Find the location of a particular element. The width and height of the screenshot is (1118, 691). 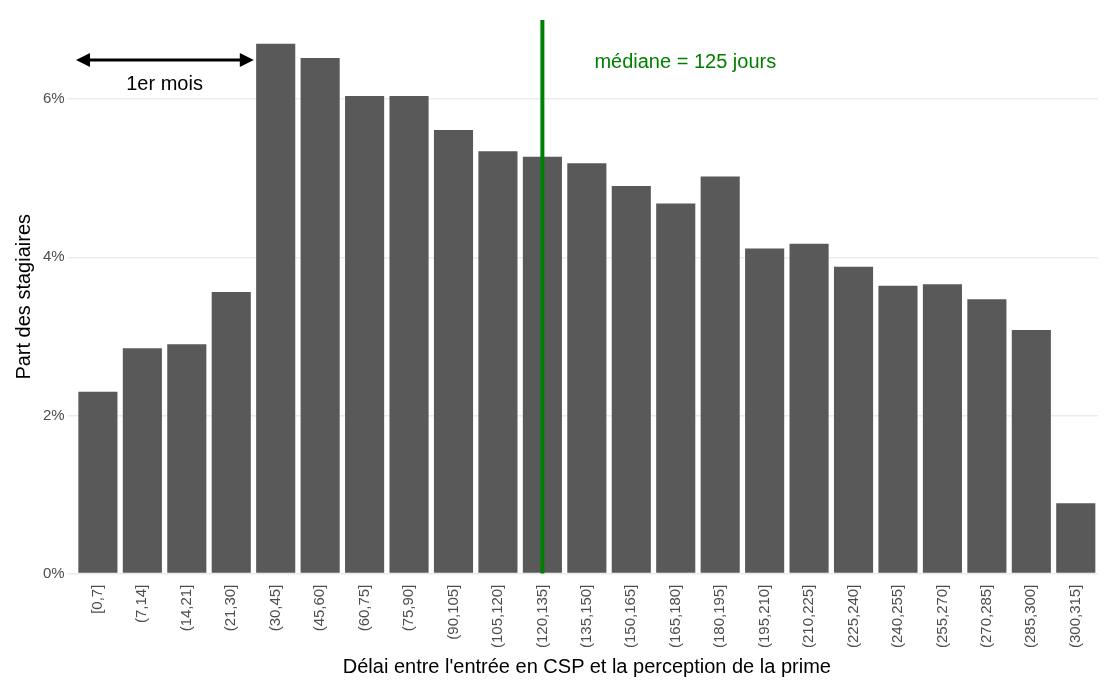

x-tick-label: (180,195] is located at coordinates (719, 616).